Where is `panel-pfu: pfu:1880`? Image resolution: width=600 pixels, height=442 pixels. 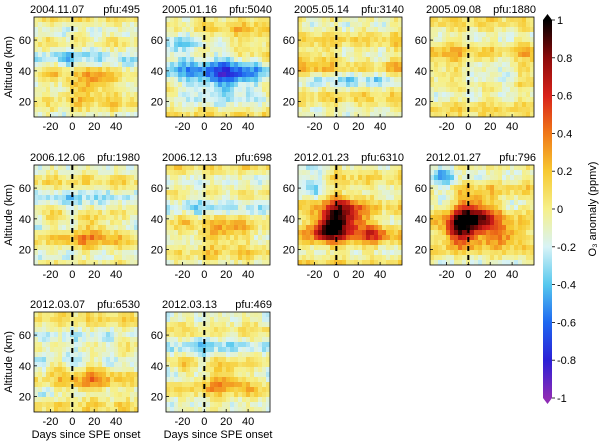 panel-pfu: pfu:1880 is located at coordinates (514, 10).